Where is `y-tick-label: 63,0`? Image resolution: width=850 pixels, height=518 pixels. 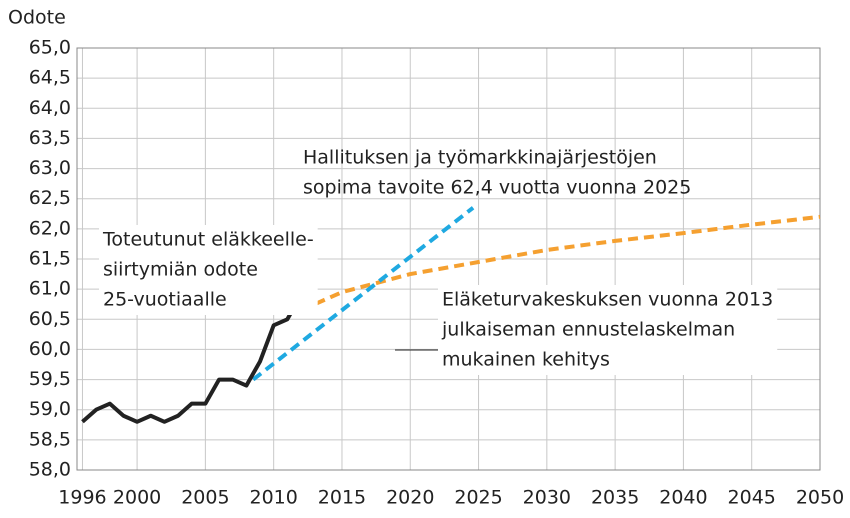 y-tick-label: 63,0 is located at coordinates (50, 168).